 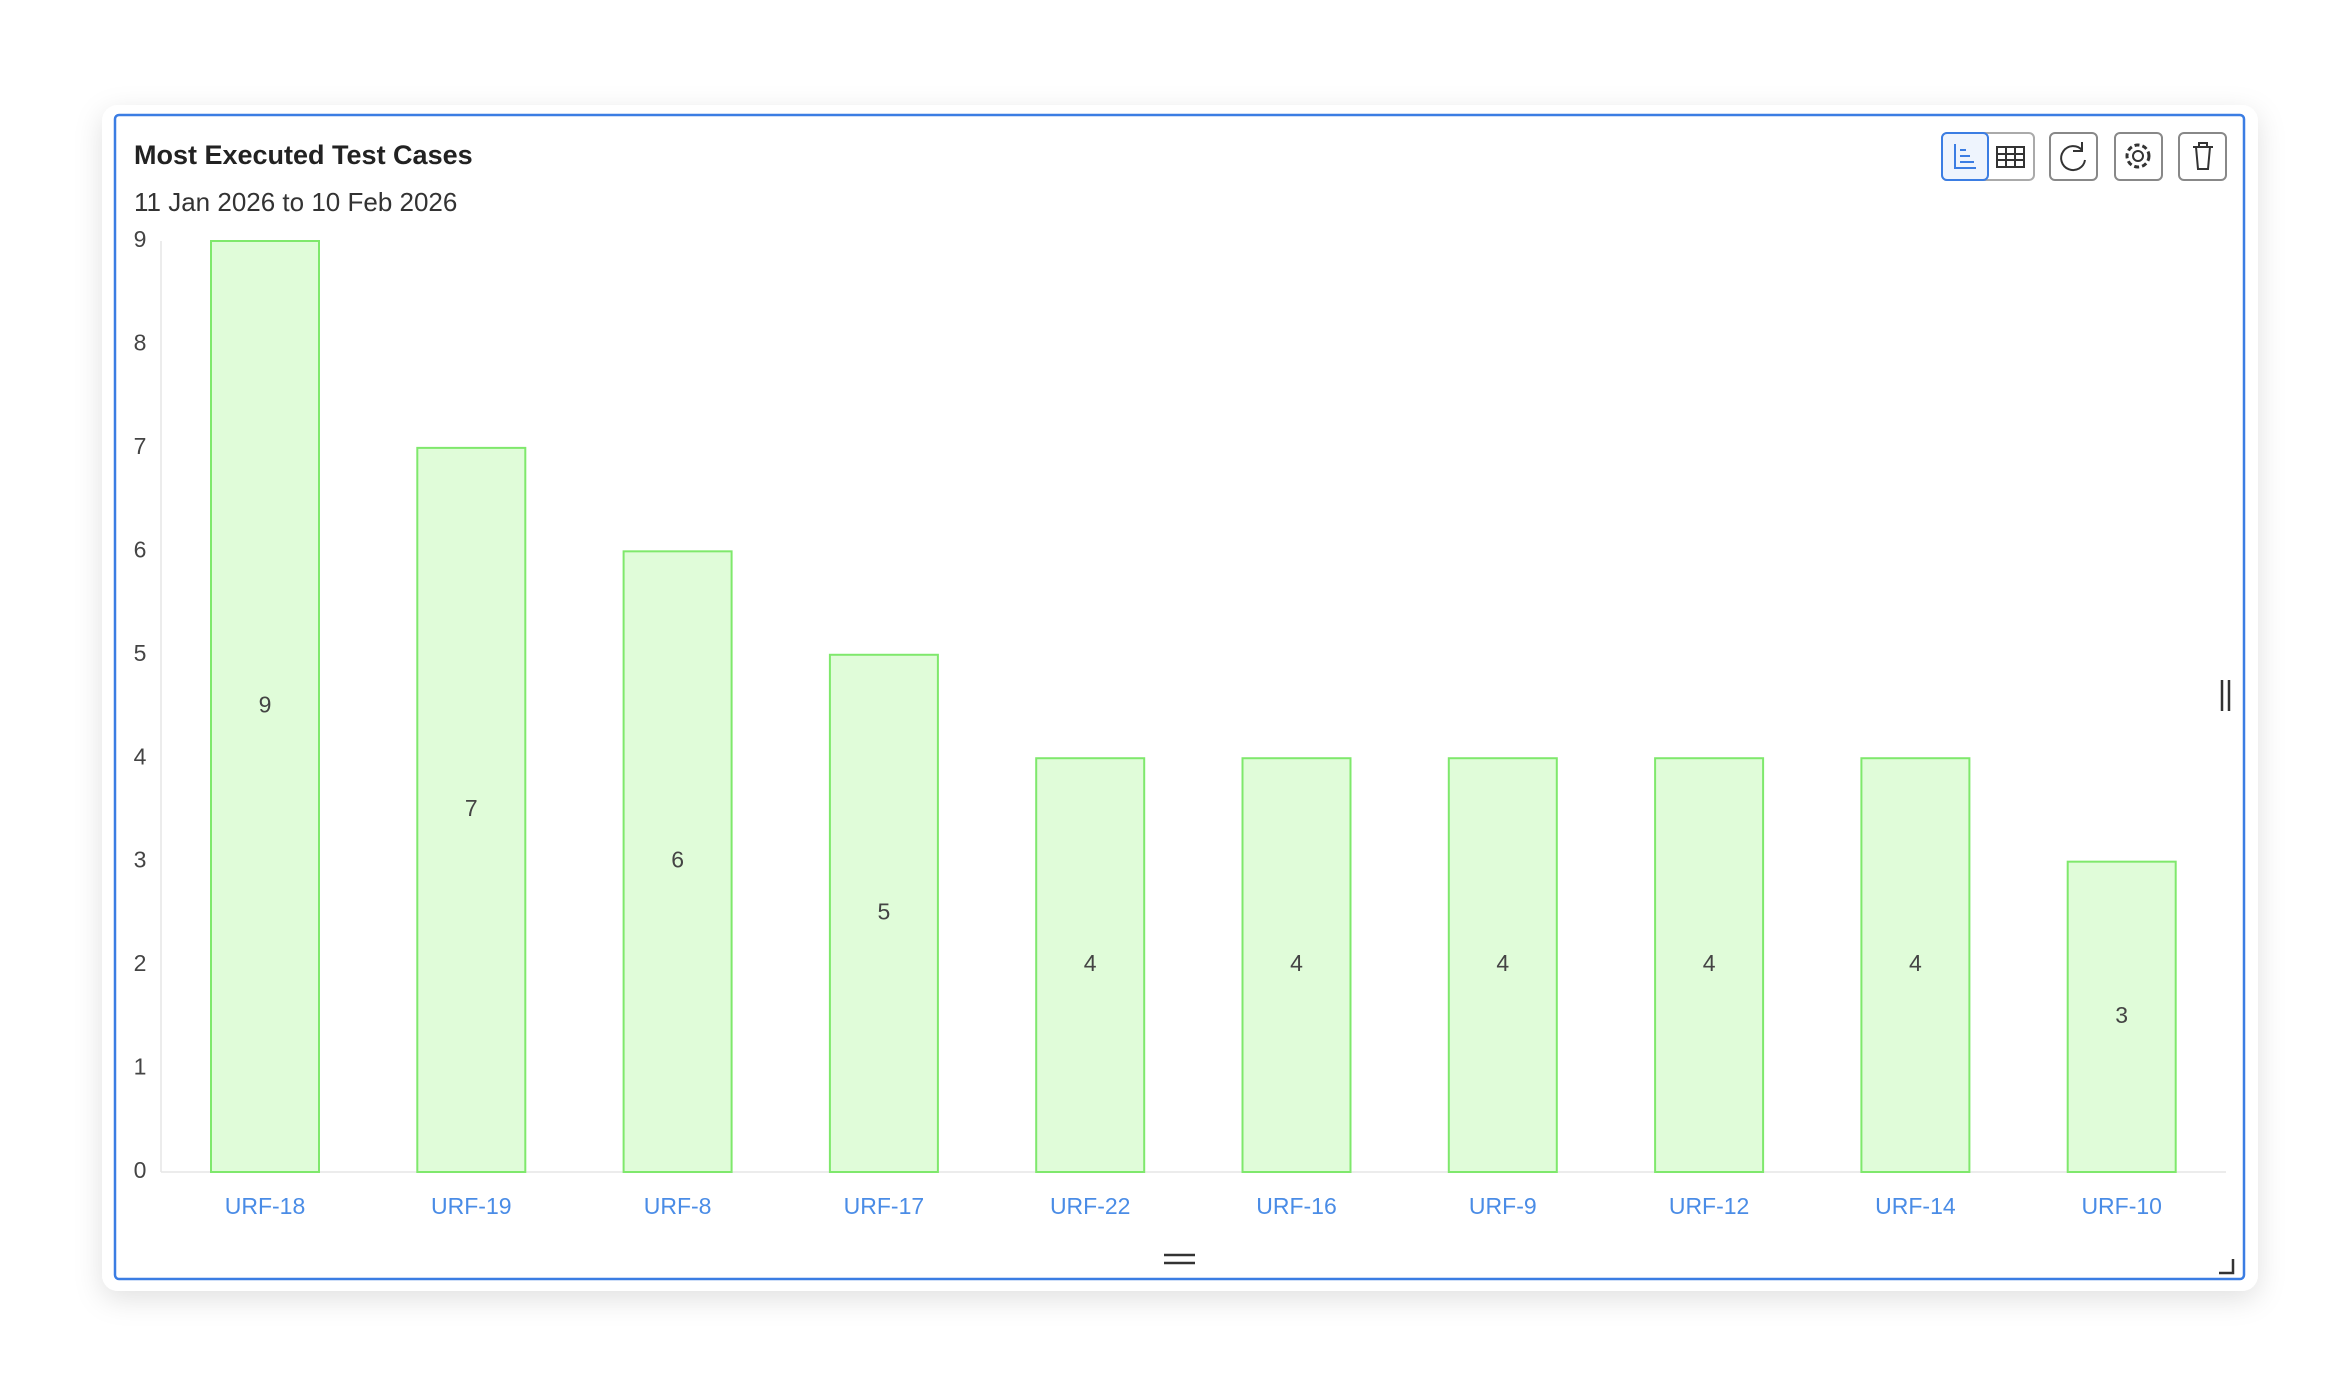 What do you see at coordinates (140, 653) in the screenshot?
I see `y-tick-label: 5` at bounding box center [140, 653].